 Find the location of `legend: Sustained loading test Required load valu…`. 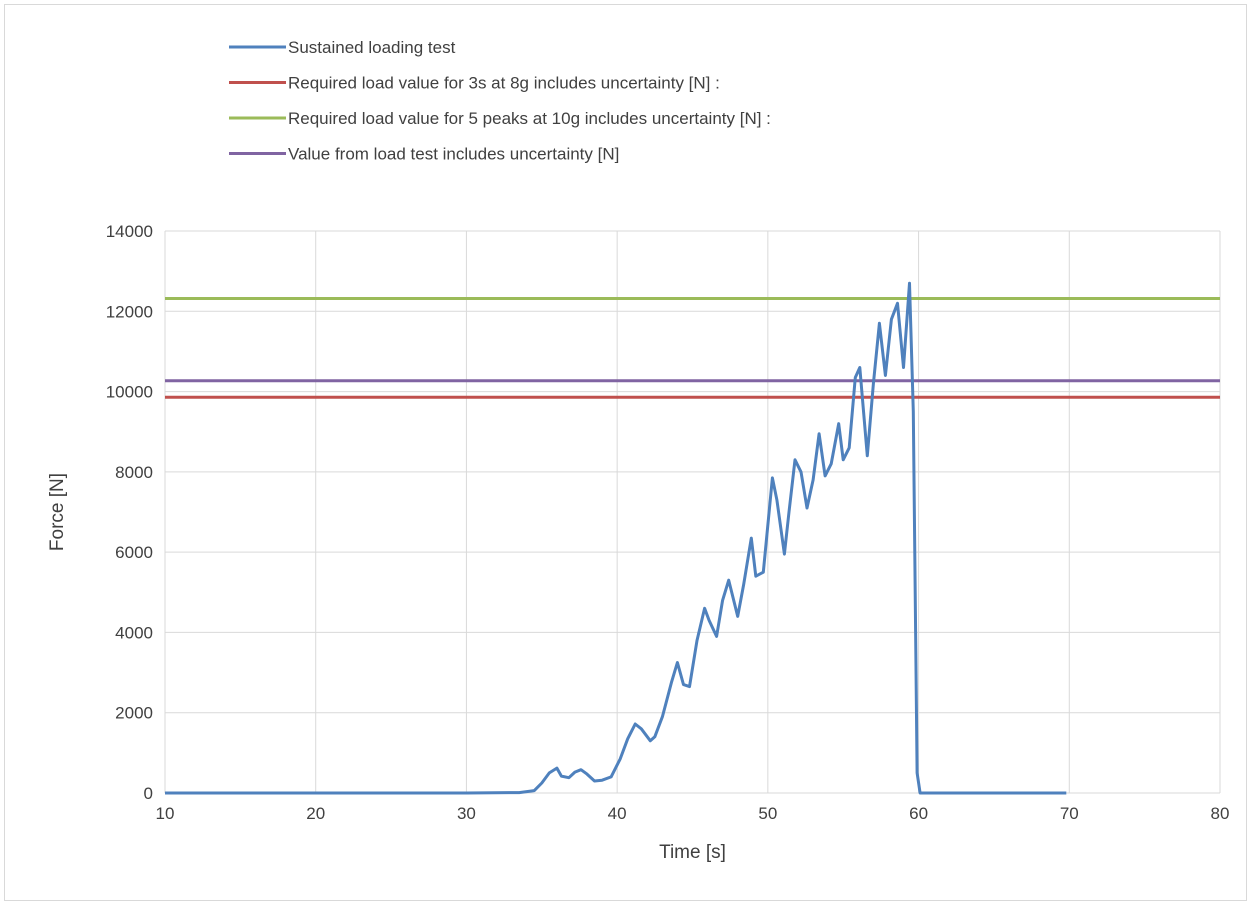

legend: Sustained loading test Required load valu… is located at coordinates (500, 101).